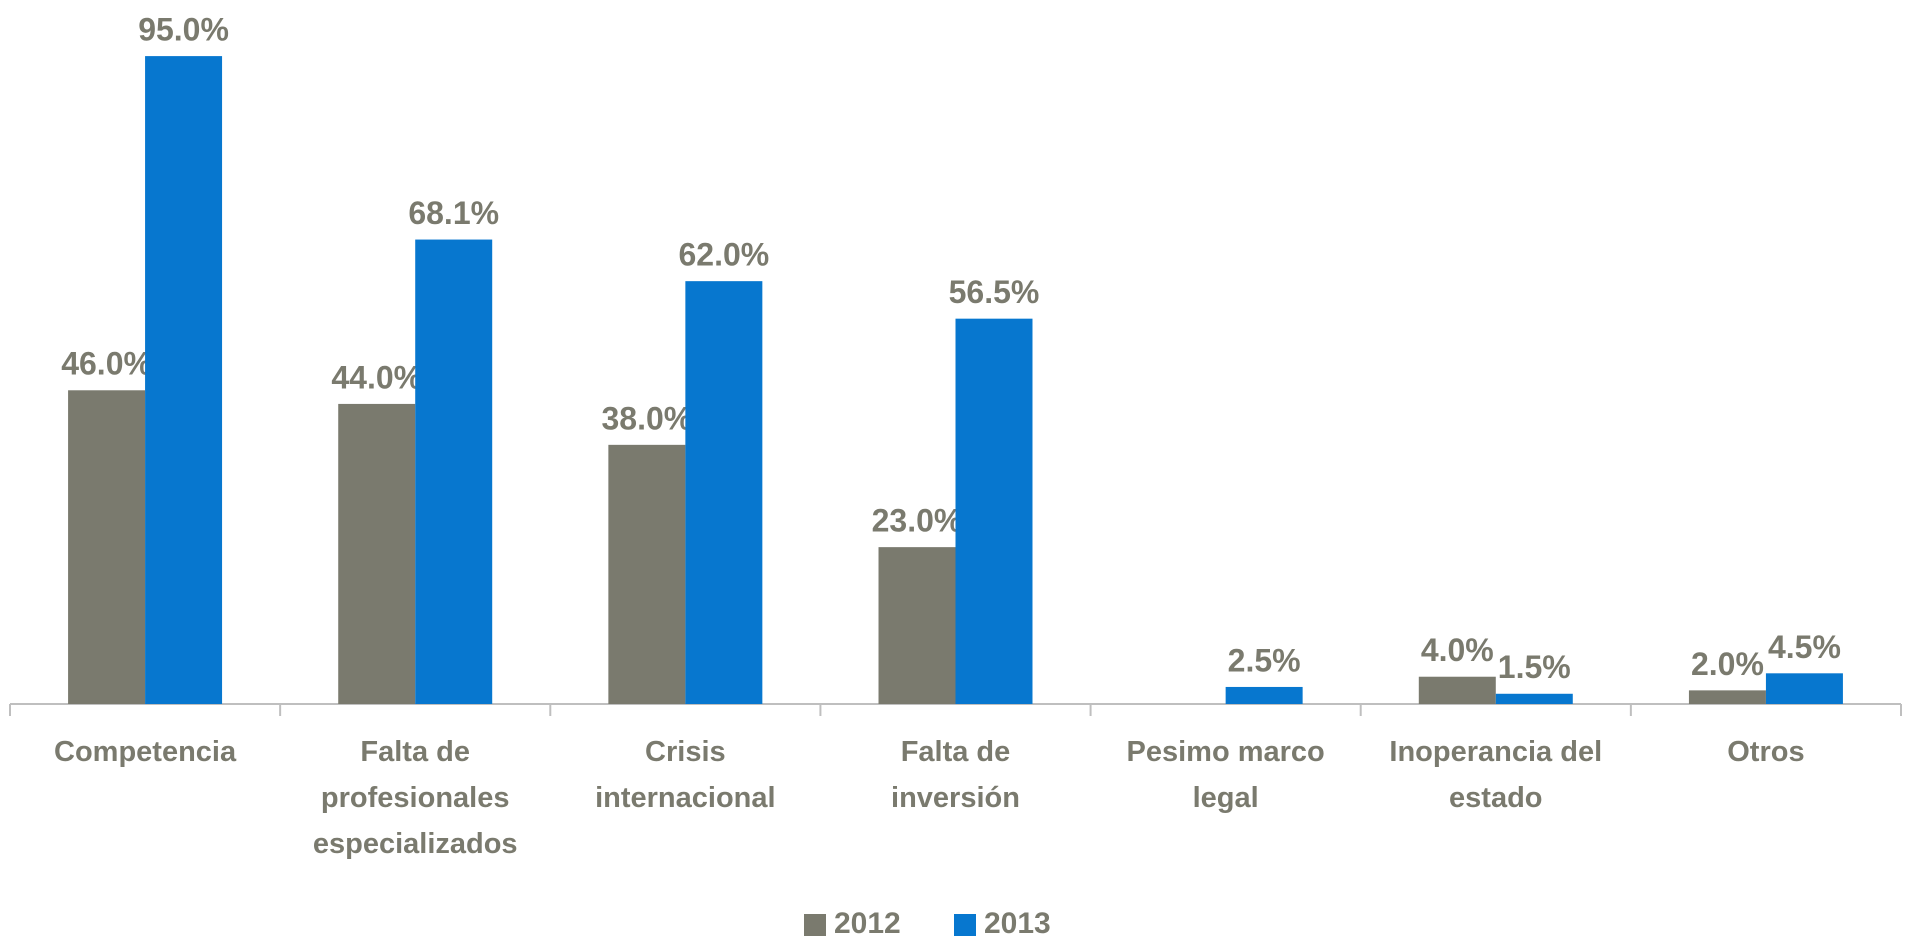  Describe the element at coordinates (867, 923) in the screenshot. I see `legend-label: 2012` at that location.